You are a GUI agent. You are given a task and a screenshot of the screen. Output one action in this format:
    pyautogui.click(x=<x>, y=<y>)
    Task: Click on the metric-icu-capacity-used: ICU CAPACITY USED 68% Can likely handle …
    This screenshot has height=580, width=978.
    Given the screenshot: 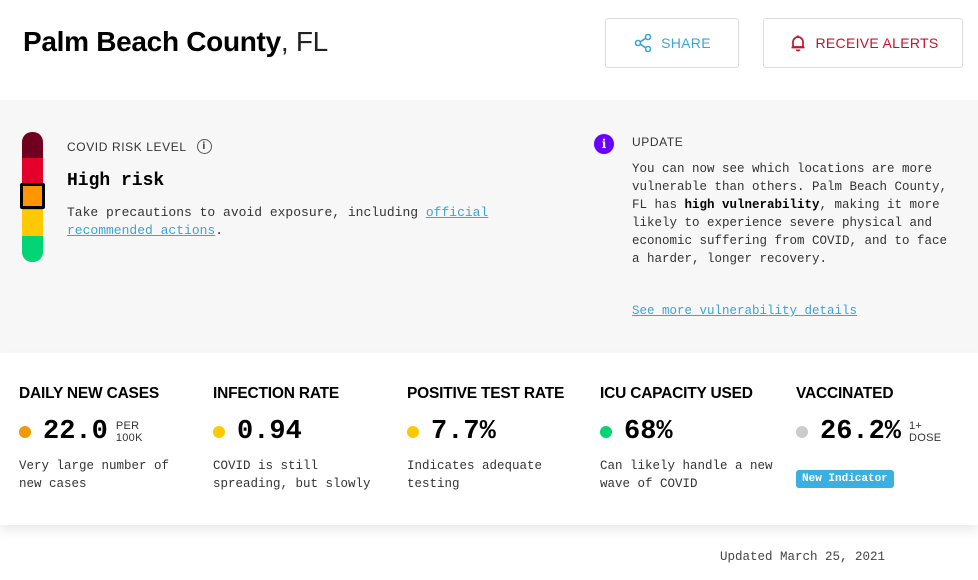 What is the action you would take?
    pyautogui.click(x=695, y=439)
    